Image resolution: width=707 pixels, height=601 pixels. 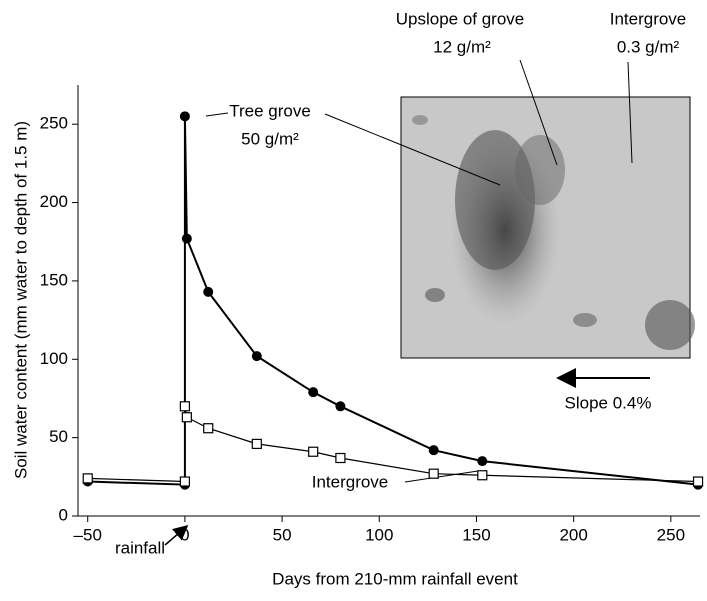 What do you see at coordinates (462, 46) in the screenshot?
I see `annotation: 12 g/m²` at bounding box center [462, 46].